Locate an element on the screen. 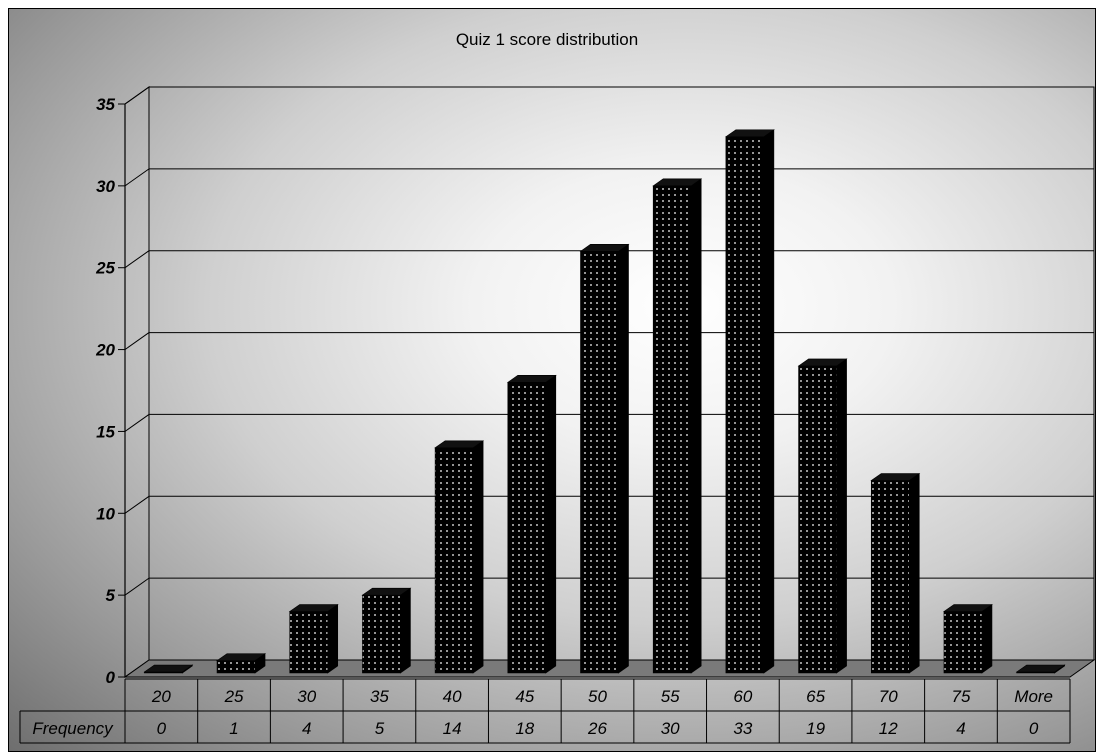 The width and height of the screenshot is (1098, 754). y-tick-label: 15 is located at coordinates (105, 431).